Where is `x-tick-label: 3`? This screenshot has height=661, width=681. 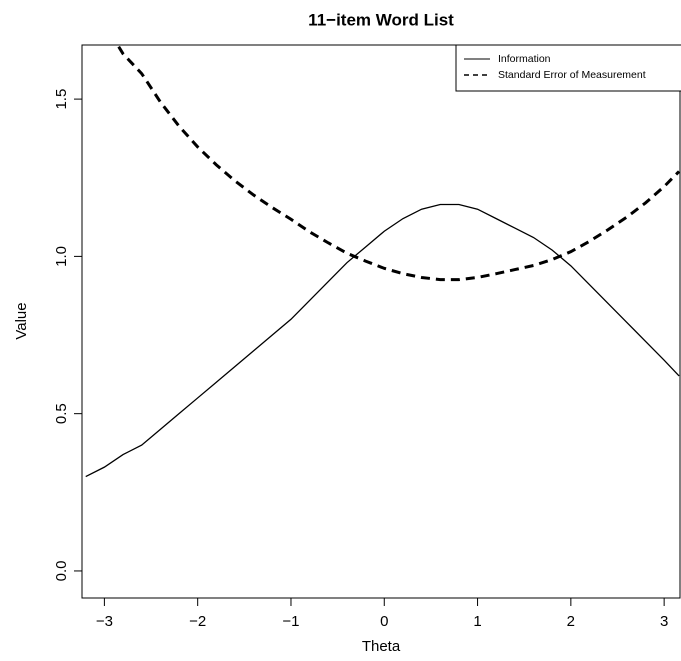
x-tick-label: 3 is located at coordinates (664, 621).